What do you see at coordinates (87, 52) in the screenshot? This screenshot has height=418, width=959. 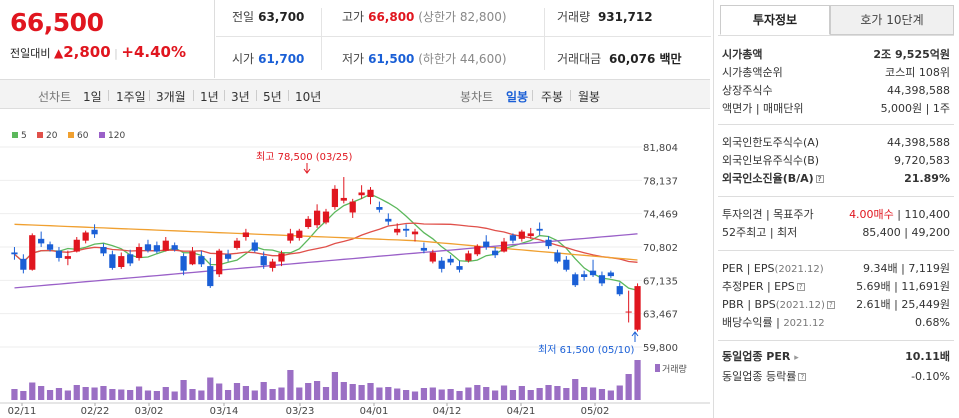 I see `change-value: 2,800` at bounding box center [87, 52].